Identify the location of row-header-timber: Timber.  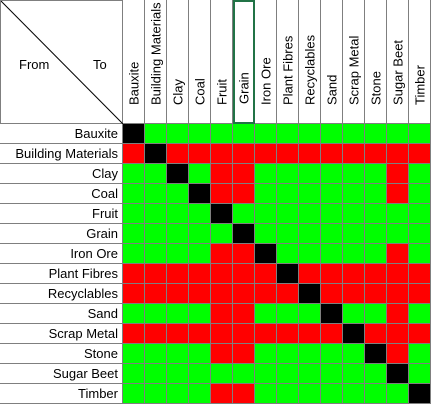
(61, 394).